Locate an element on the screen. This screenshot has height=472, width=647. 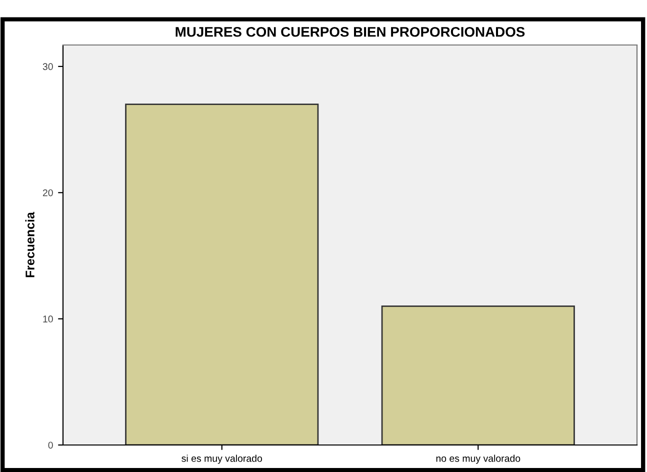
y-tick-label: 30 is located at coordinates (47, 66).